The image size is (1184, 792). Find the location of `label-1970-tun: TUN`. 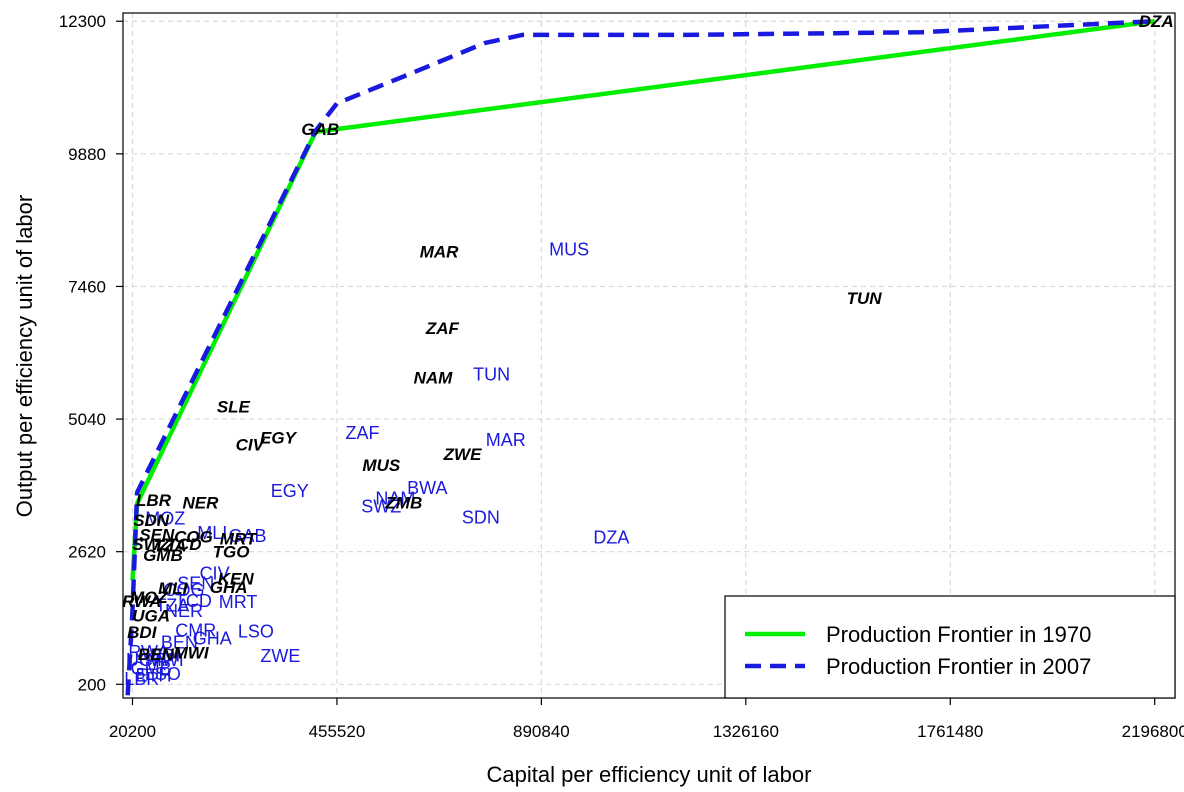

label-1970-tun: TUN is located at coordinates (865, 298).